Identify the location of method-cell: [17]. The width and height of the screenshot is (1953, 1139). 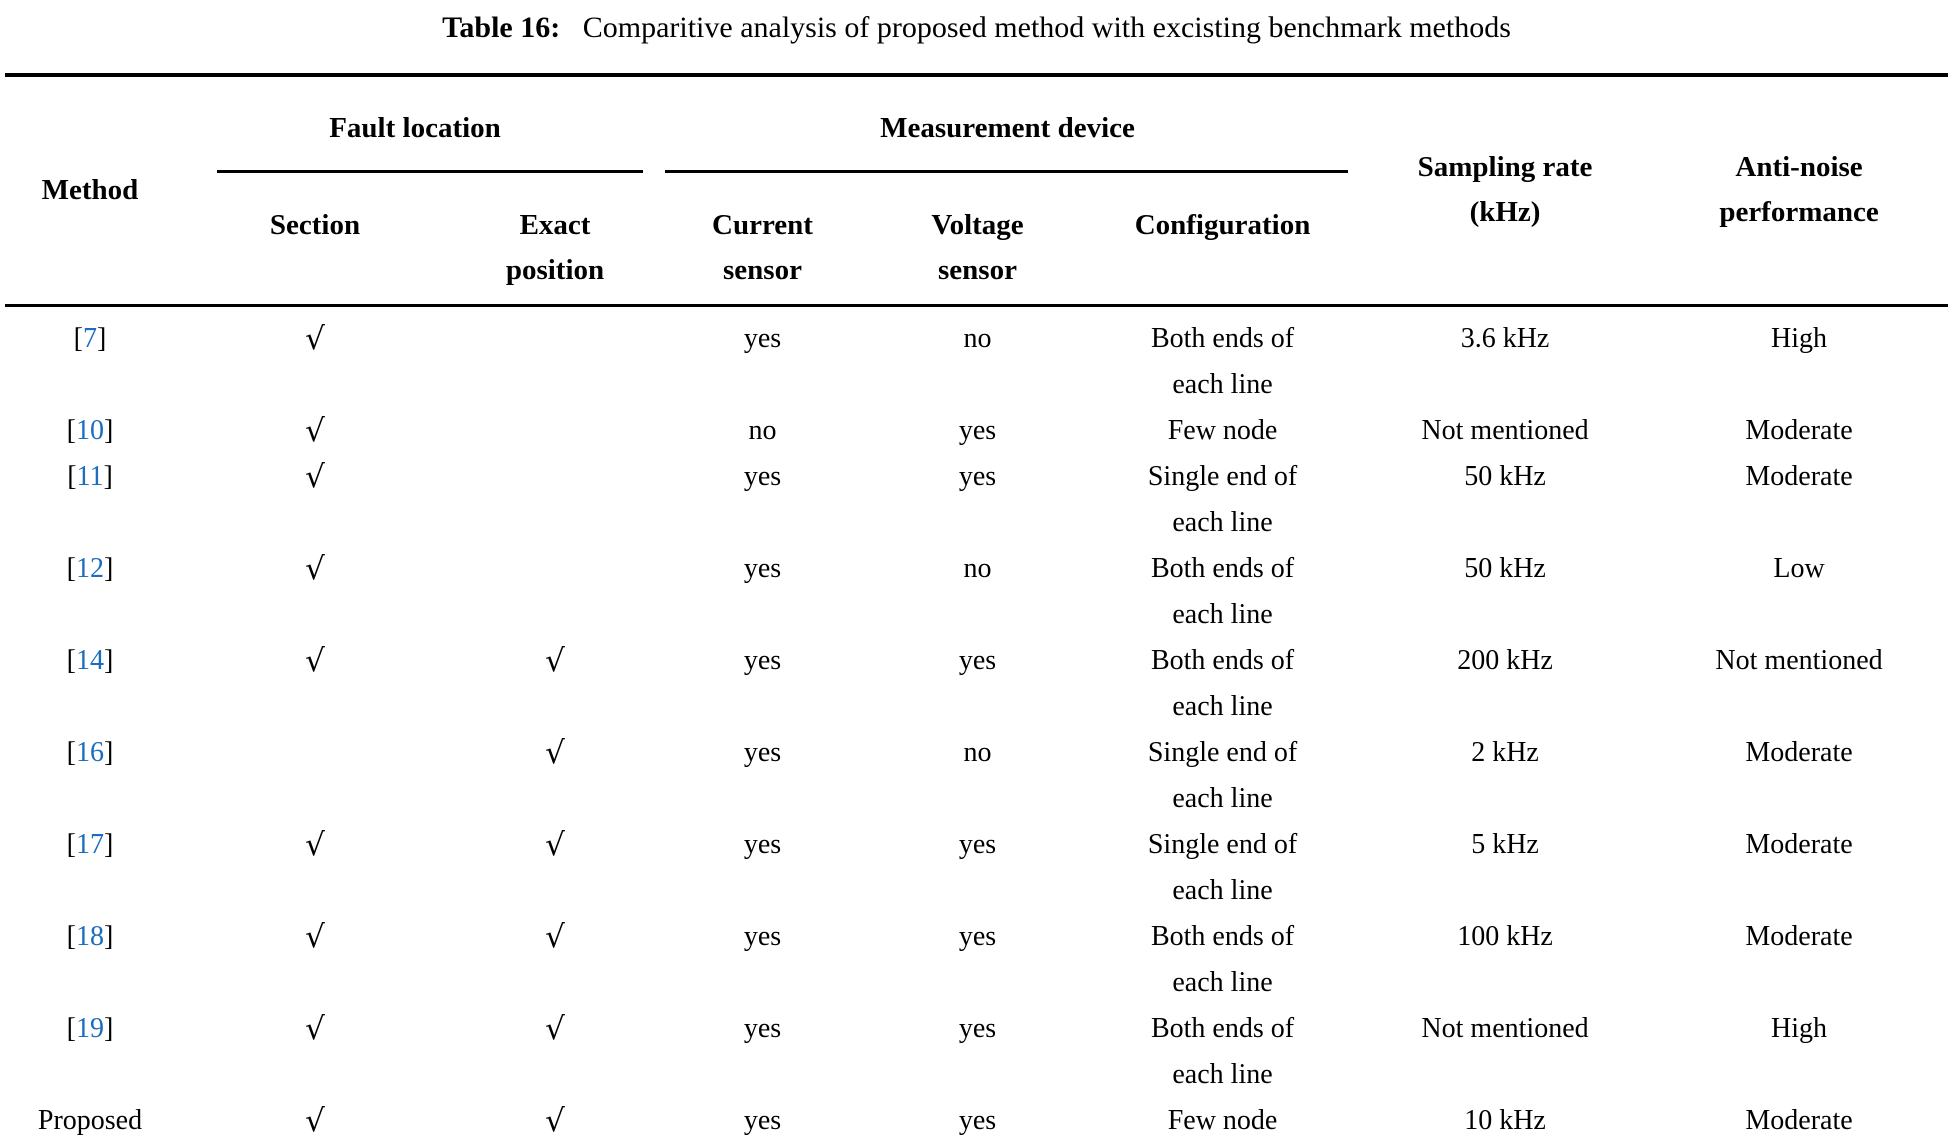
(90, 868).